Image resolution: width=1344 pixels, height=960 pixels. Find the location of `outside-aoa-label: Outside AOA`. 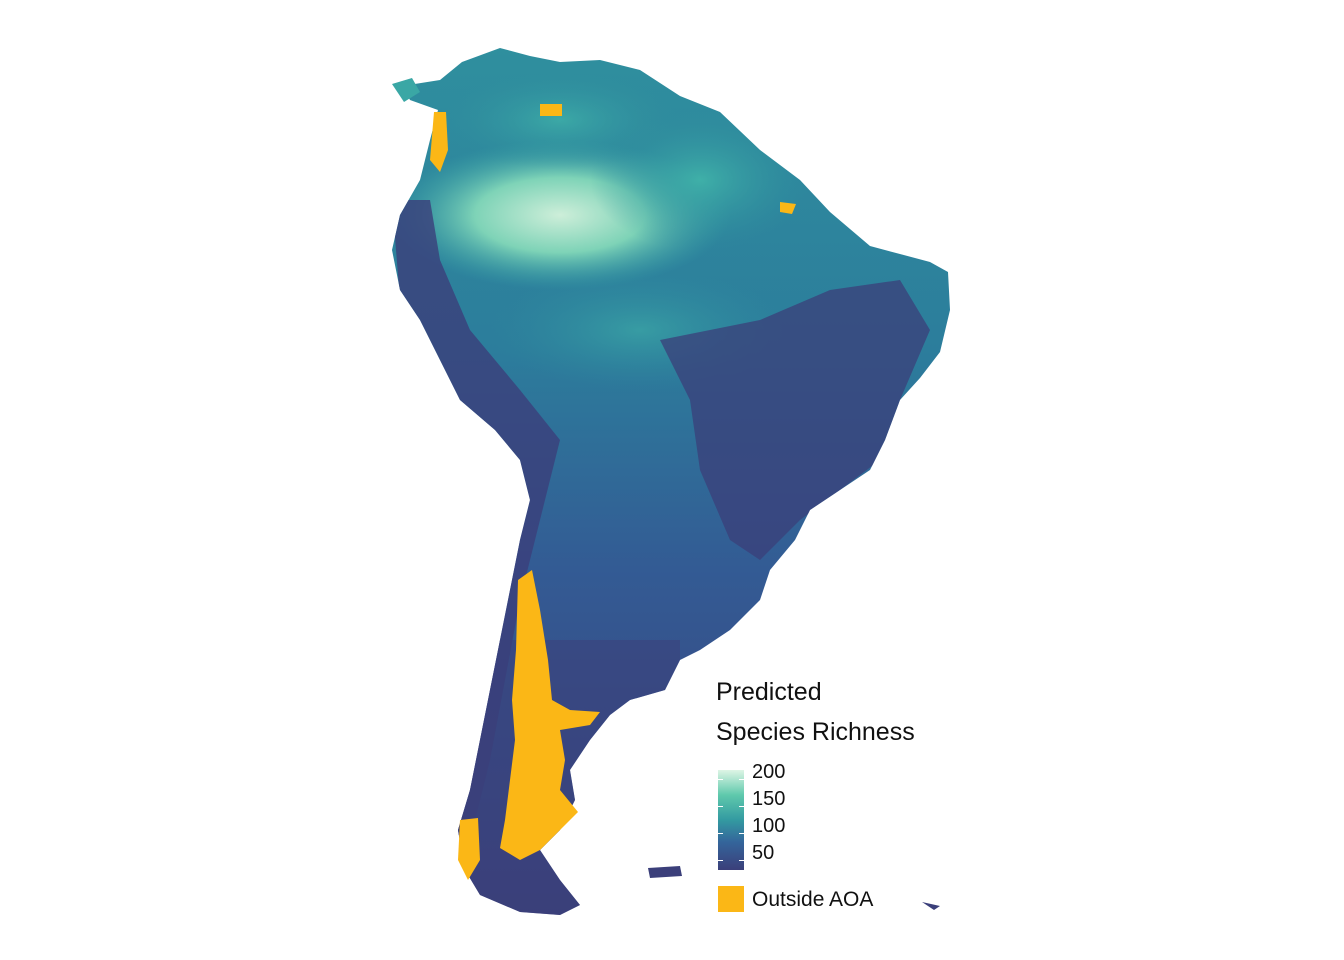

outside-aoa-label: Outside AOA is located at coordinates (813, 899).